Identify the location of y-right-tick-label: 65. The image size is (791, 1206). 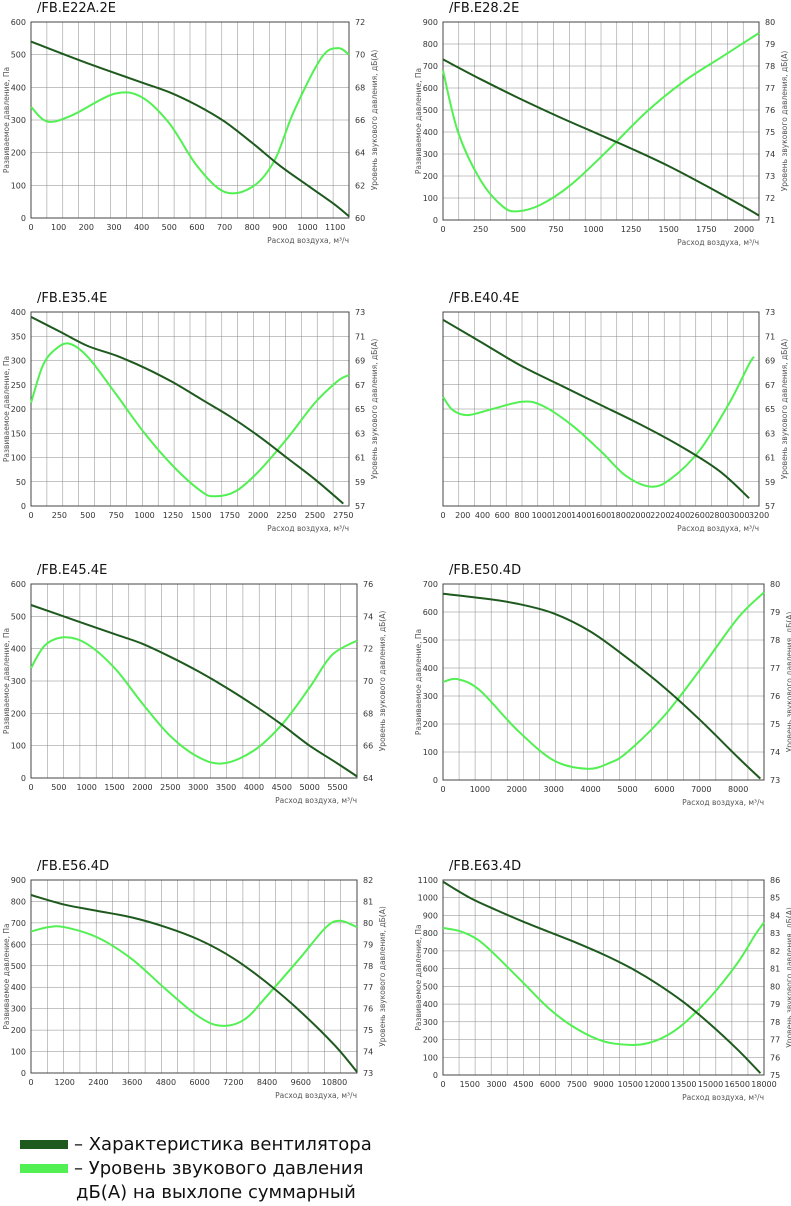
(360, 409).